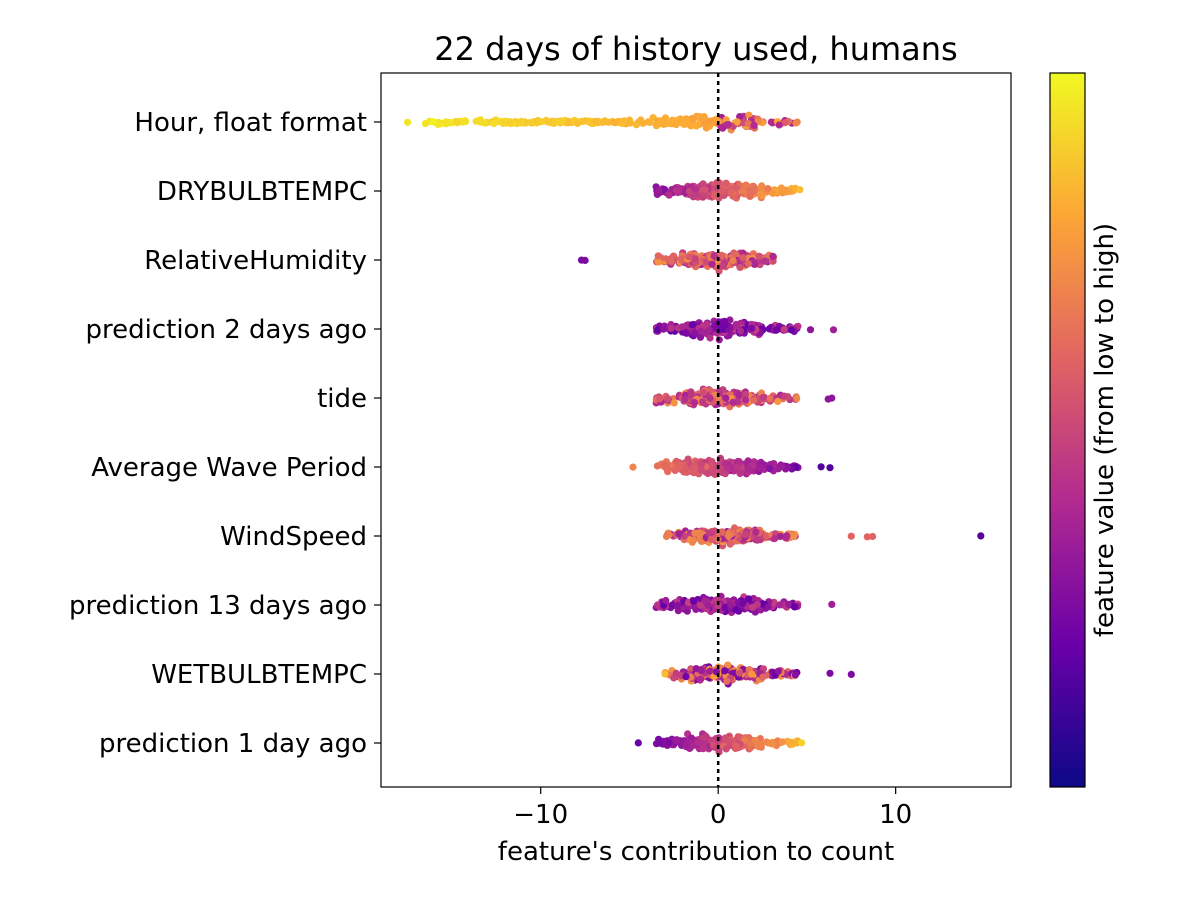 Image resolution: width=1200 pixels, height=900 pixels. I want to click on x-axis: −10 0 10, so click(712, 808).